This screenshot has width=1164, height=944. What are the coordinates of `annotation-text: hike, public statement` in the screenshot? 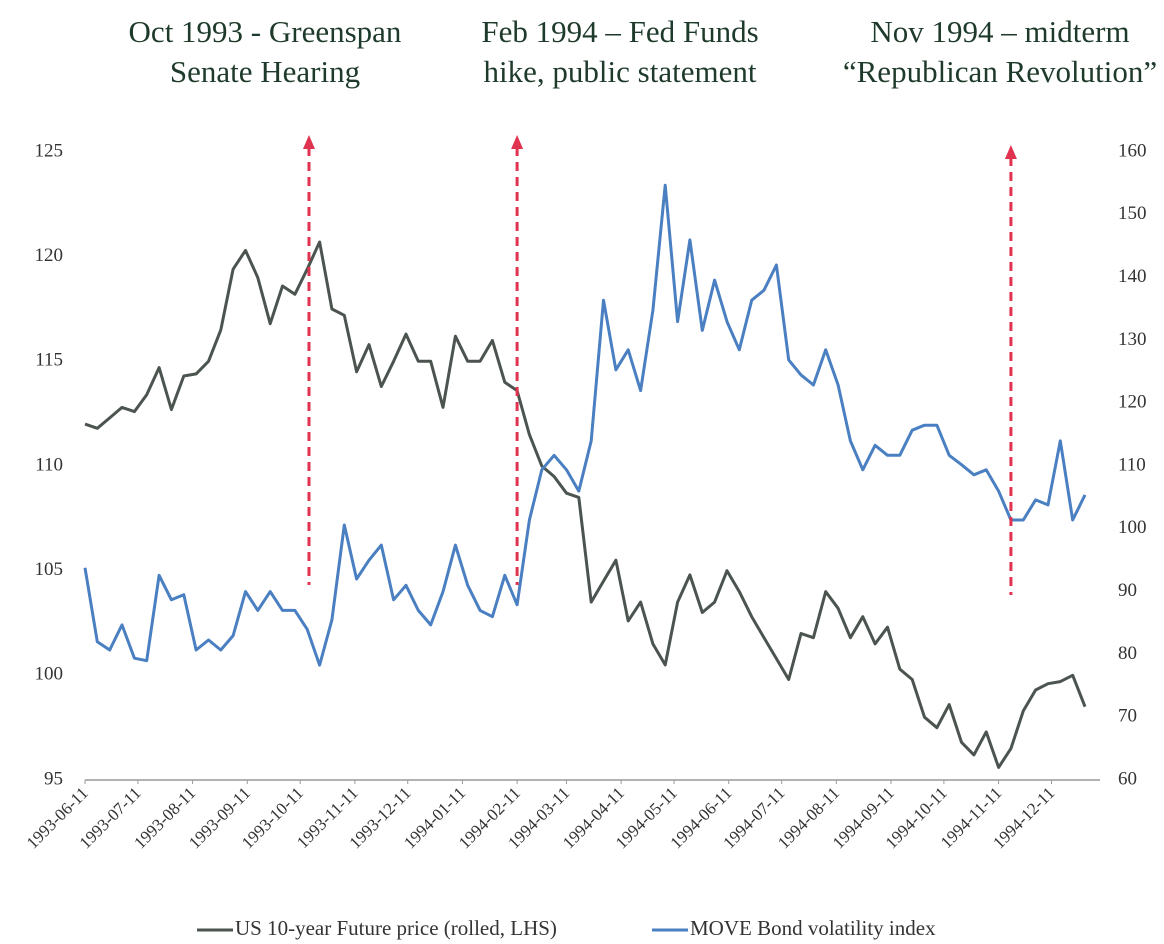 It's located at (620, 71).